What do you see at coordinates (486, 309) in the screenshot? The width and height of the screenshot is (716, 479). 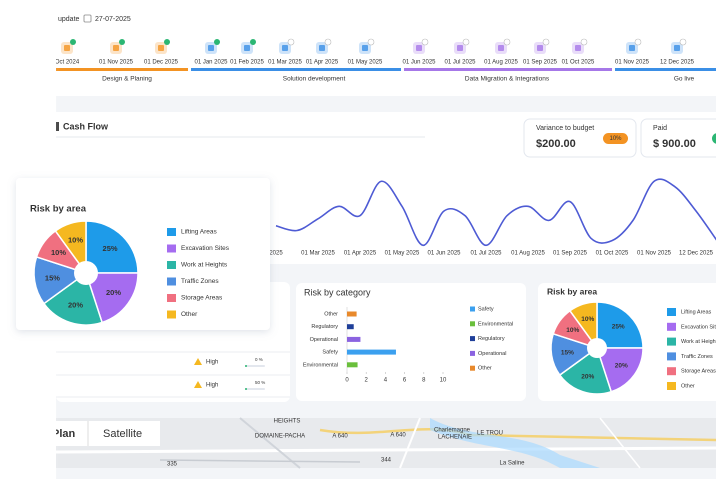 I see `legend-label: Safety` at bounding box center [486, 309].